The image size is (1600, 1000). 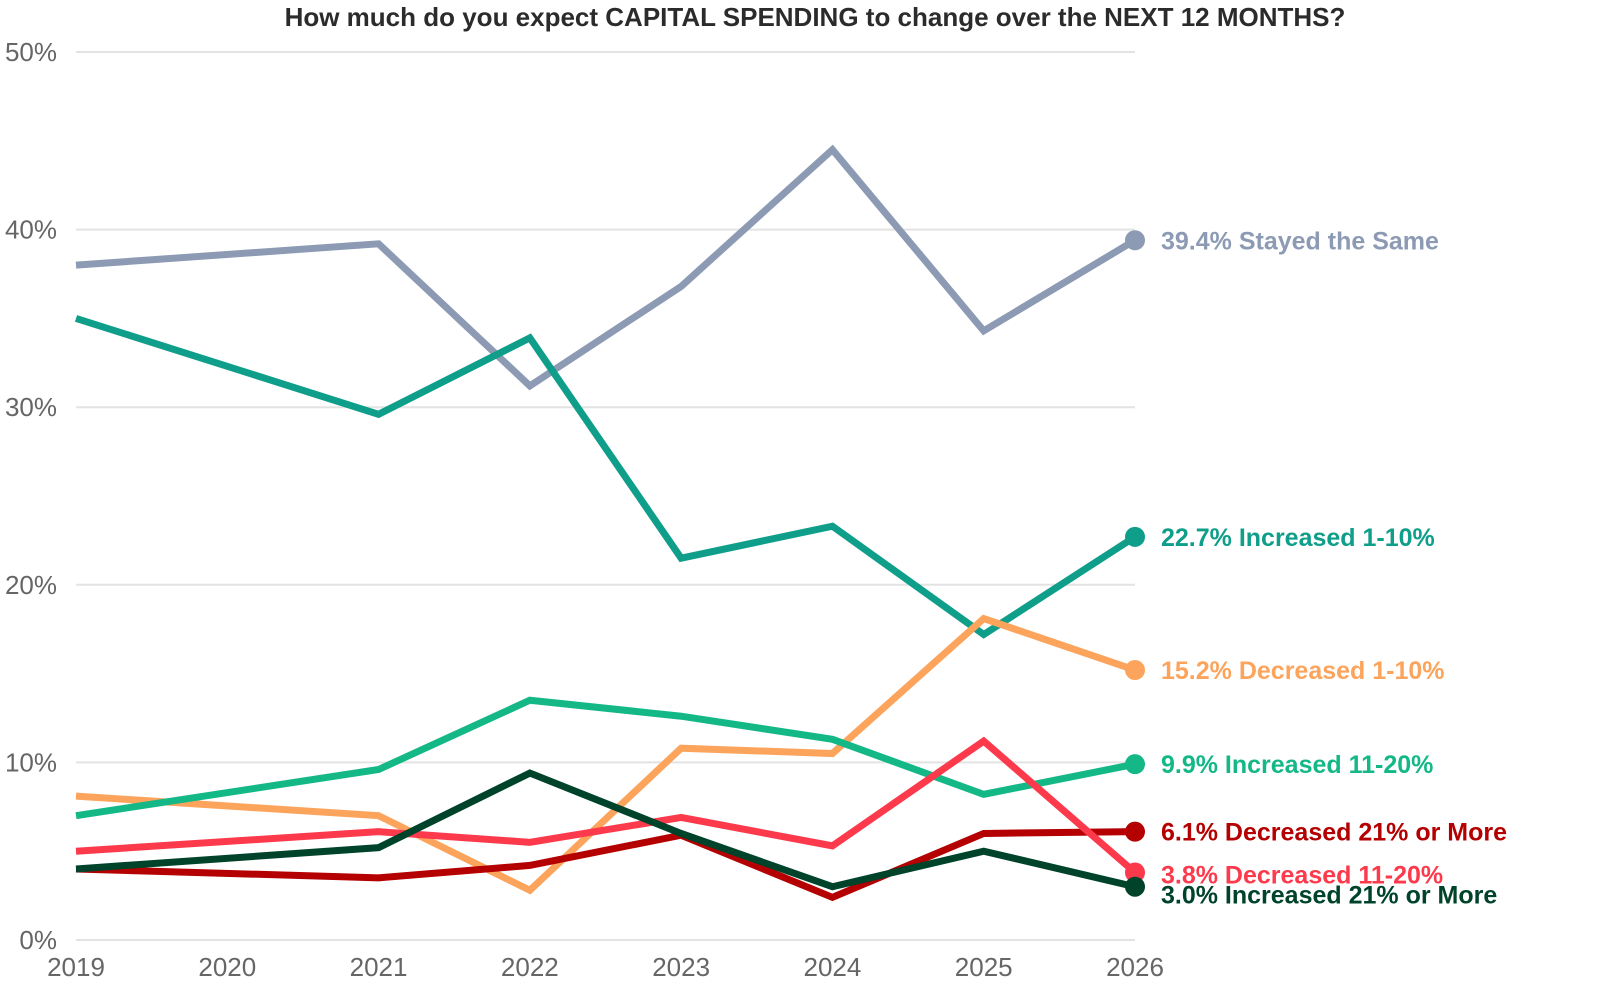 What do you see at coordinates (605, 758) in the screenshot?
I see `series-line-increased-11-20pct` at bounding box center [605, 758].